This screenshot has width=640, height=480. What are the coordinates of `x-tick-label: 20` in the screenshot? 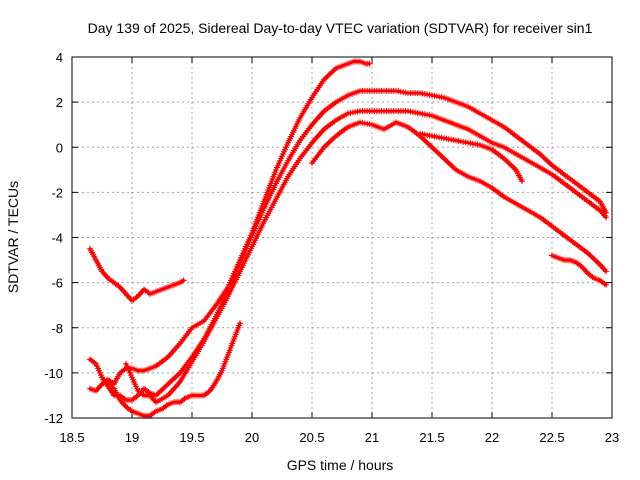 It's located at (252, 437).